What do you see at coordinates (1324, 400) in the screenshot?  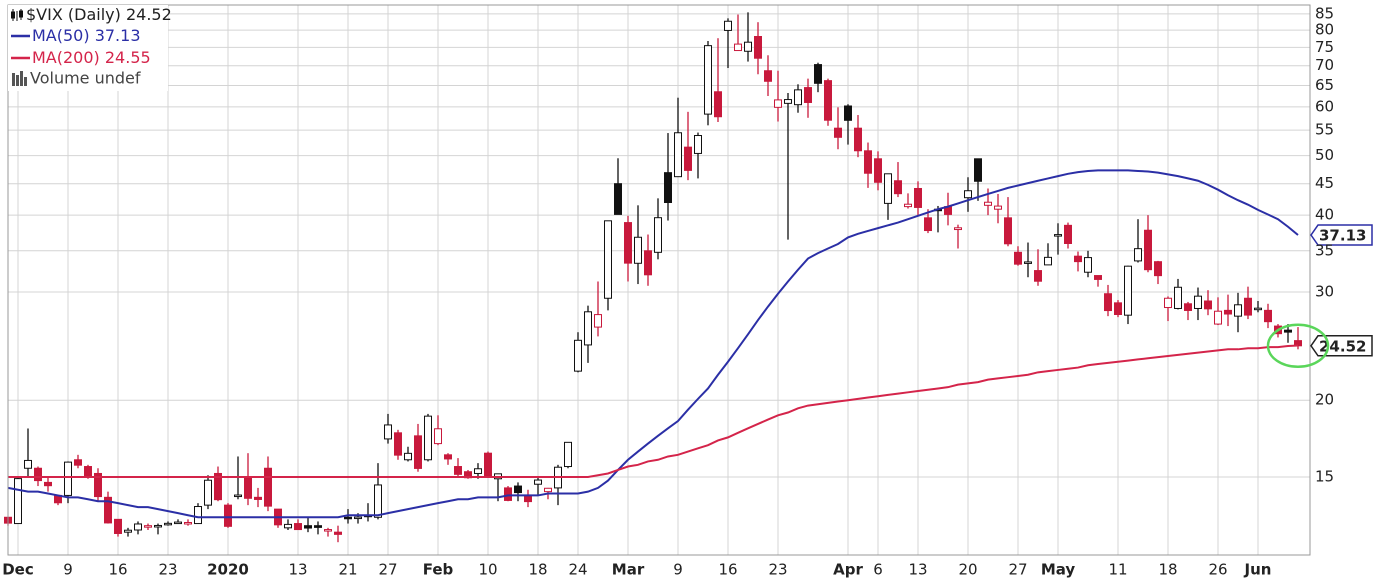 I see `y-tick-label: 20` at bounding box center [1324, 400].